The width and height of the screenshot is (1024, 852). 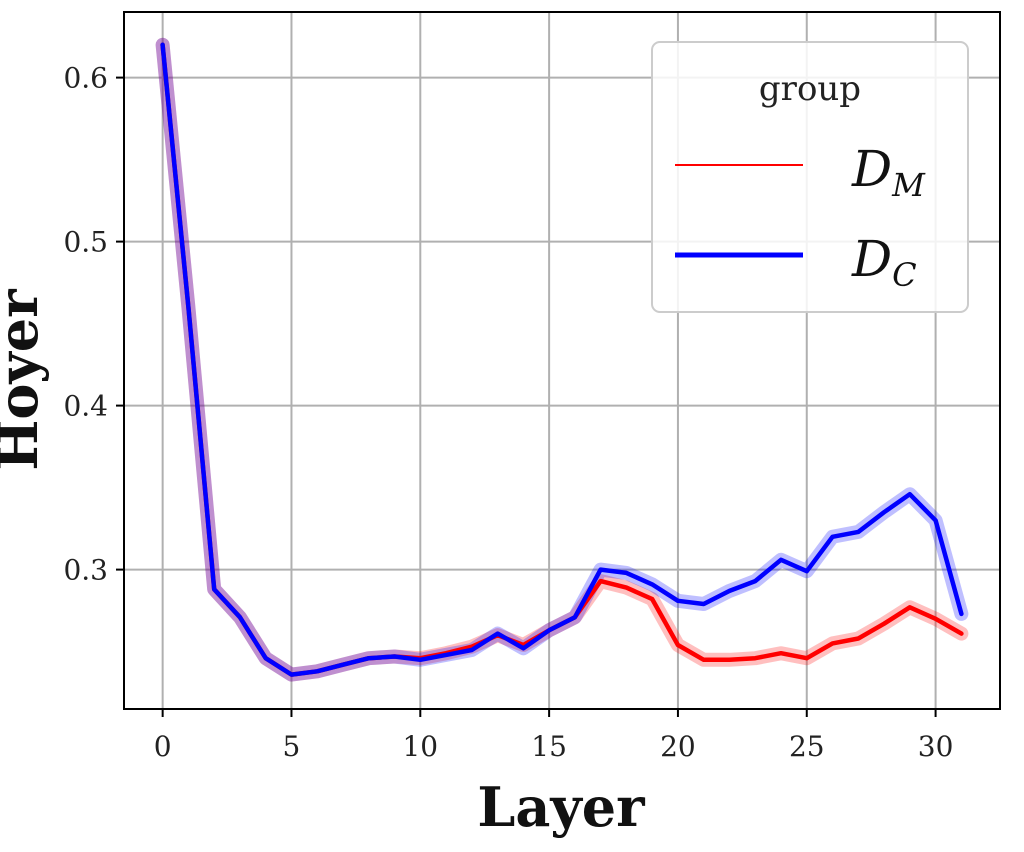 I want to click on x-tick-label: 25, so click(x=807, y=746).